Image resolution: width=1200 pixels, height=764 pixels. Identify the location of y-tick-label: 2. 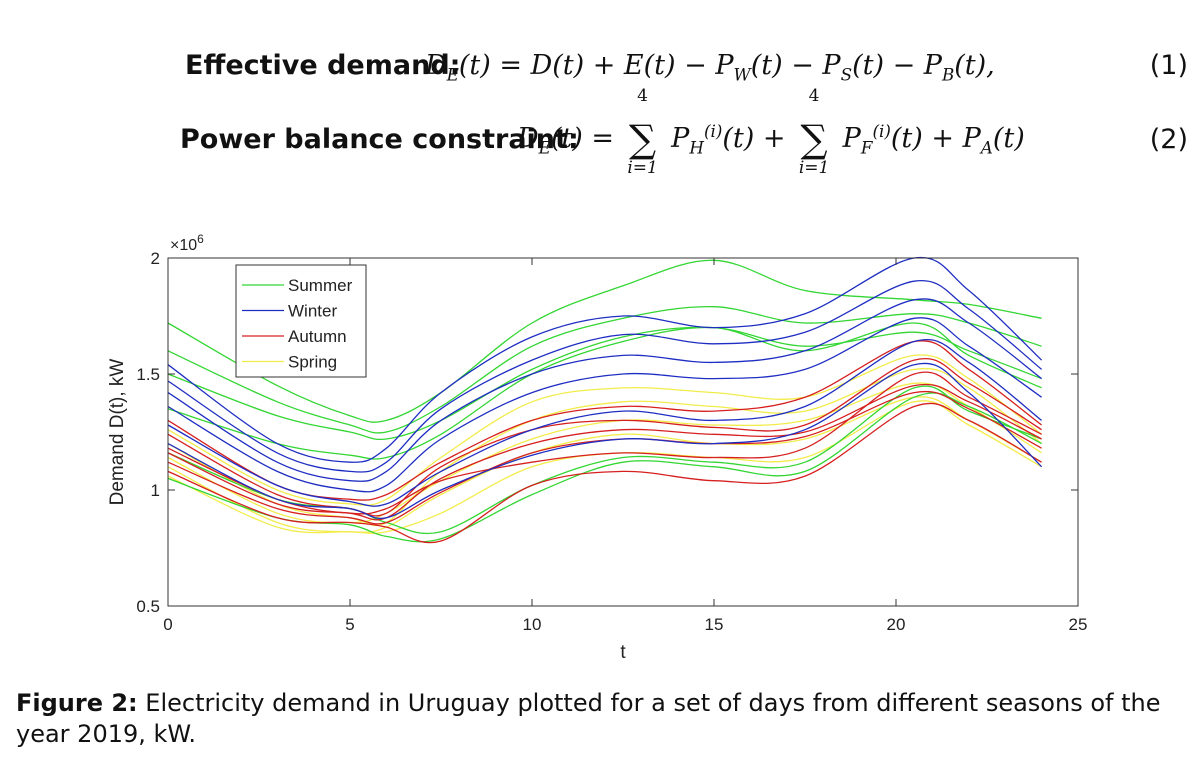
(155, 258).